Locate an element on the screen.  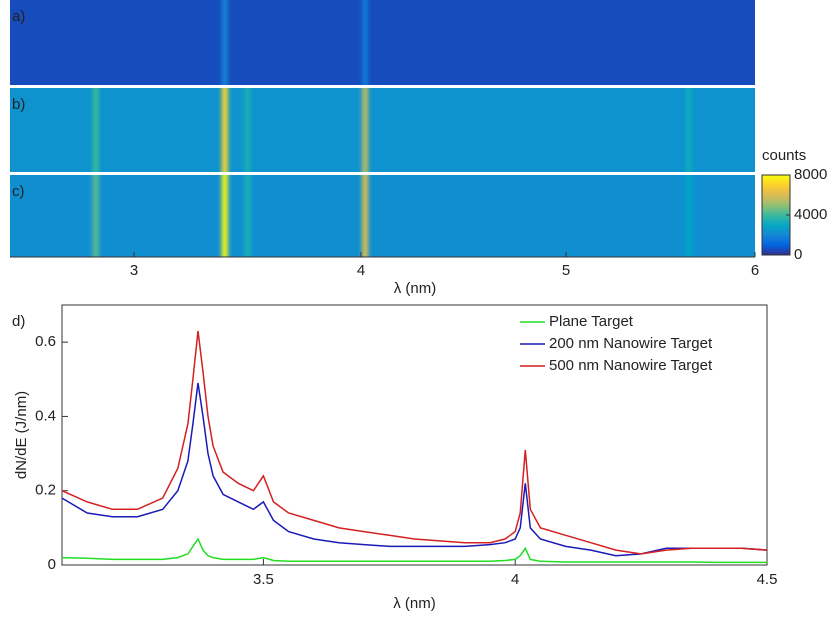
x-tick-label: 6 is located at coordinates (755, 270).